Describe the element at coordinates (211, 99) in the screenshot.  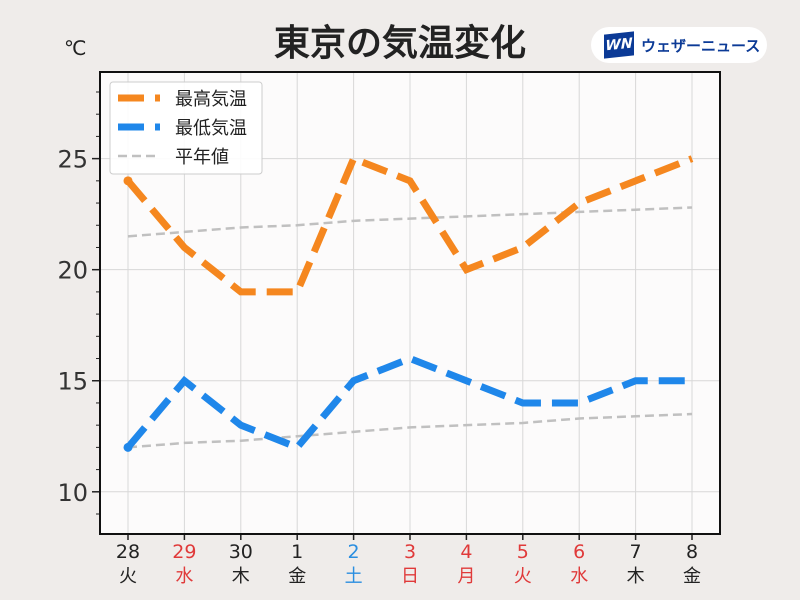
I see `legend-label: 最高気温` at that location.